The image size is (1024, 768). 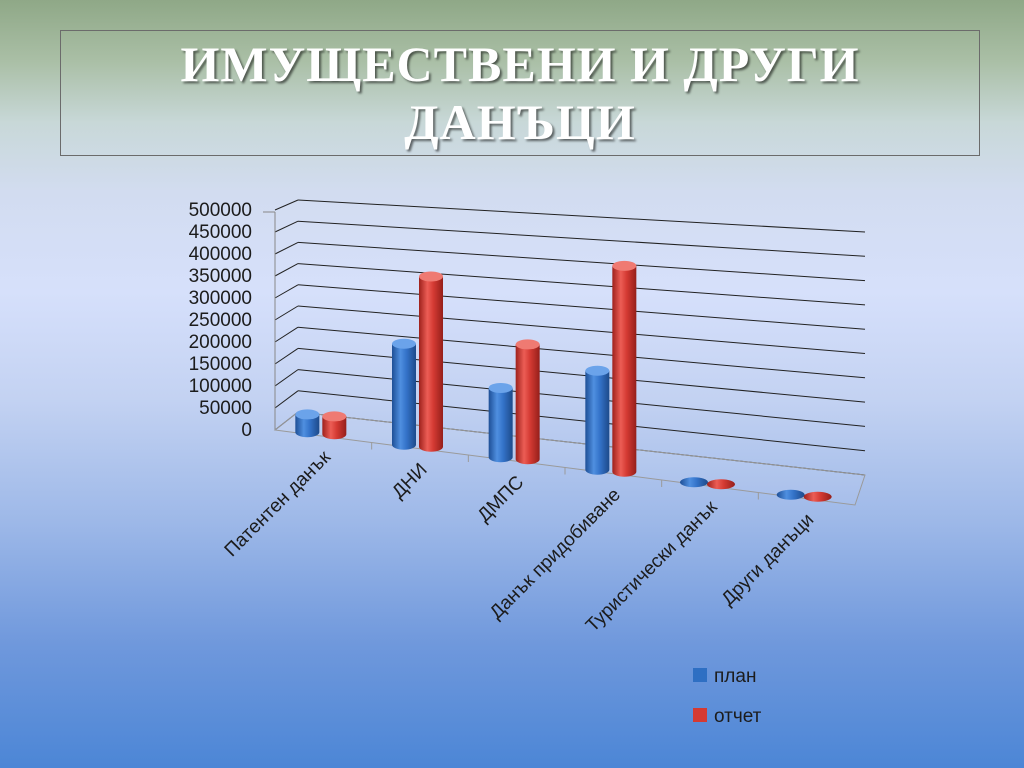 What do you see at coordinates (220, 342) in the screenshot?
I see `y-tick-label: 200000` at bounding box center [220, 342].